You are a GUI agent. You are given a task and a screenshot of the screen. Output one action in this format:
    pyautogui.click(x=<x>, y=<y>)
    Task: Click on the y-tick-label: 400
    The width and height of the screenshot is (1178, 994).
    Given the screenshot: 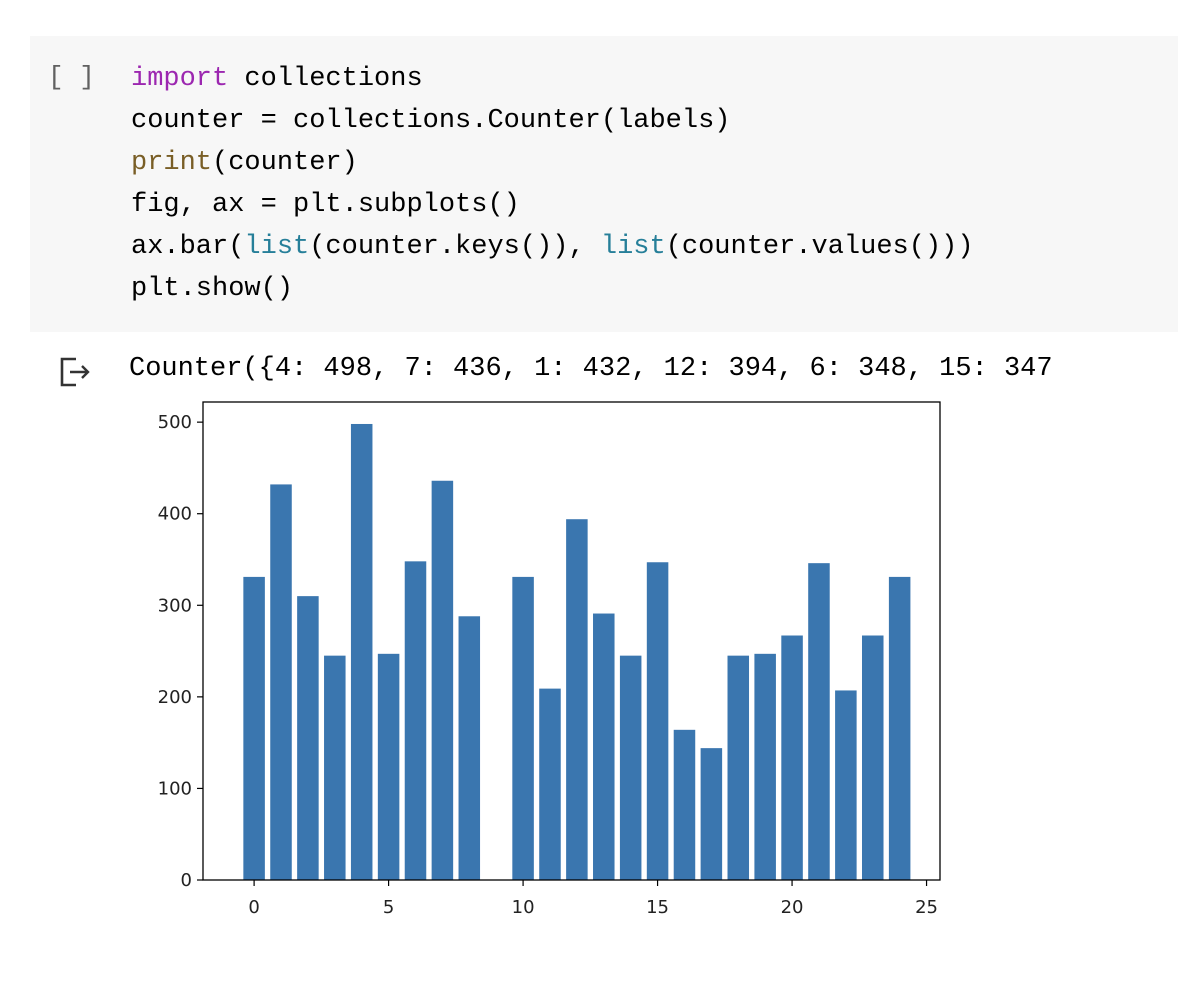 What is the action you would take?
    pyautogui.click(x=175, y=514)
    